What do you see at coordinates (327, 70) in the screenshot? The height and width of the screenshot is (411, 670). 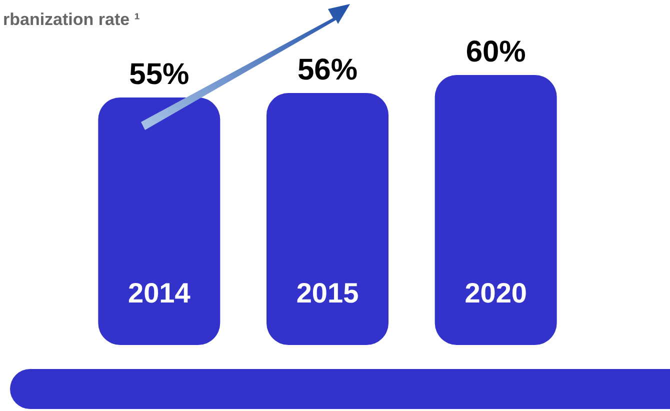 I see `data-label: 56%` at bounding box center [327, 70].